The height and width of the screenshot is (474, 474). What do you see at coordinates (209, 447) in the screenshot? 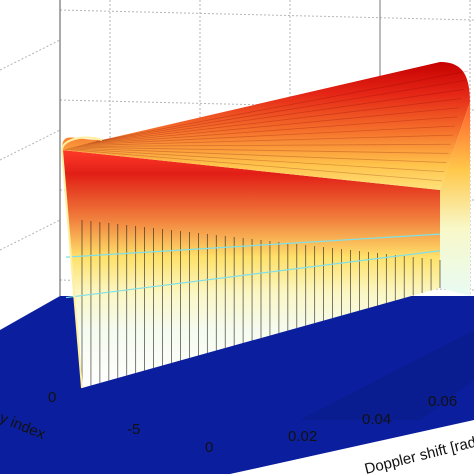
I see `x-tick-label: 0` at bounding box center [209, 447].